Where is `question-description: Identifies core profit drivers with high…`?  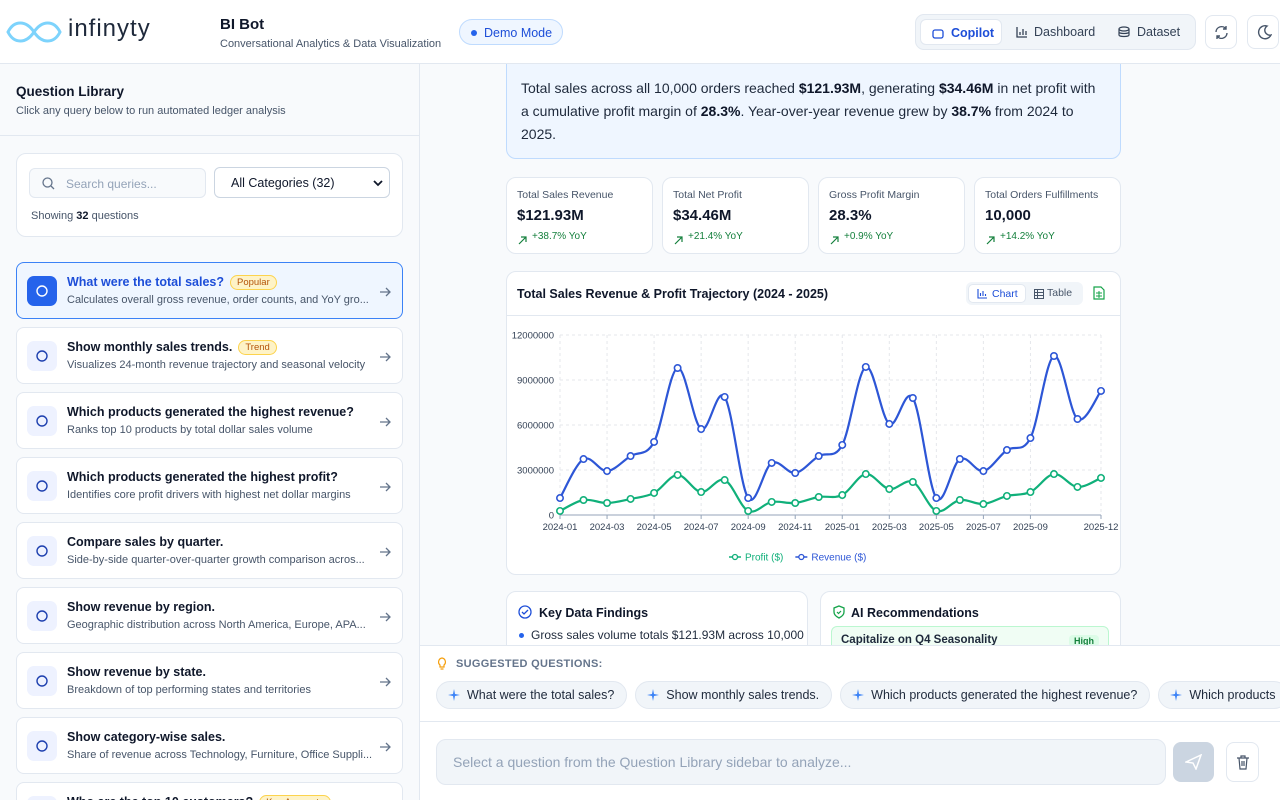 question-description: Identifies core profit drivers with high… is located at coordinates (209, 495).